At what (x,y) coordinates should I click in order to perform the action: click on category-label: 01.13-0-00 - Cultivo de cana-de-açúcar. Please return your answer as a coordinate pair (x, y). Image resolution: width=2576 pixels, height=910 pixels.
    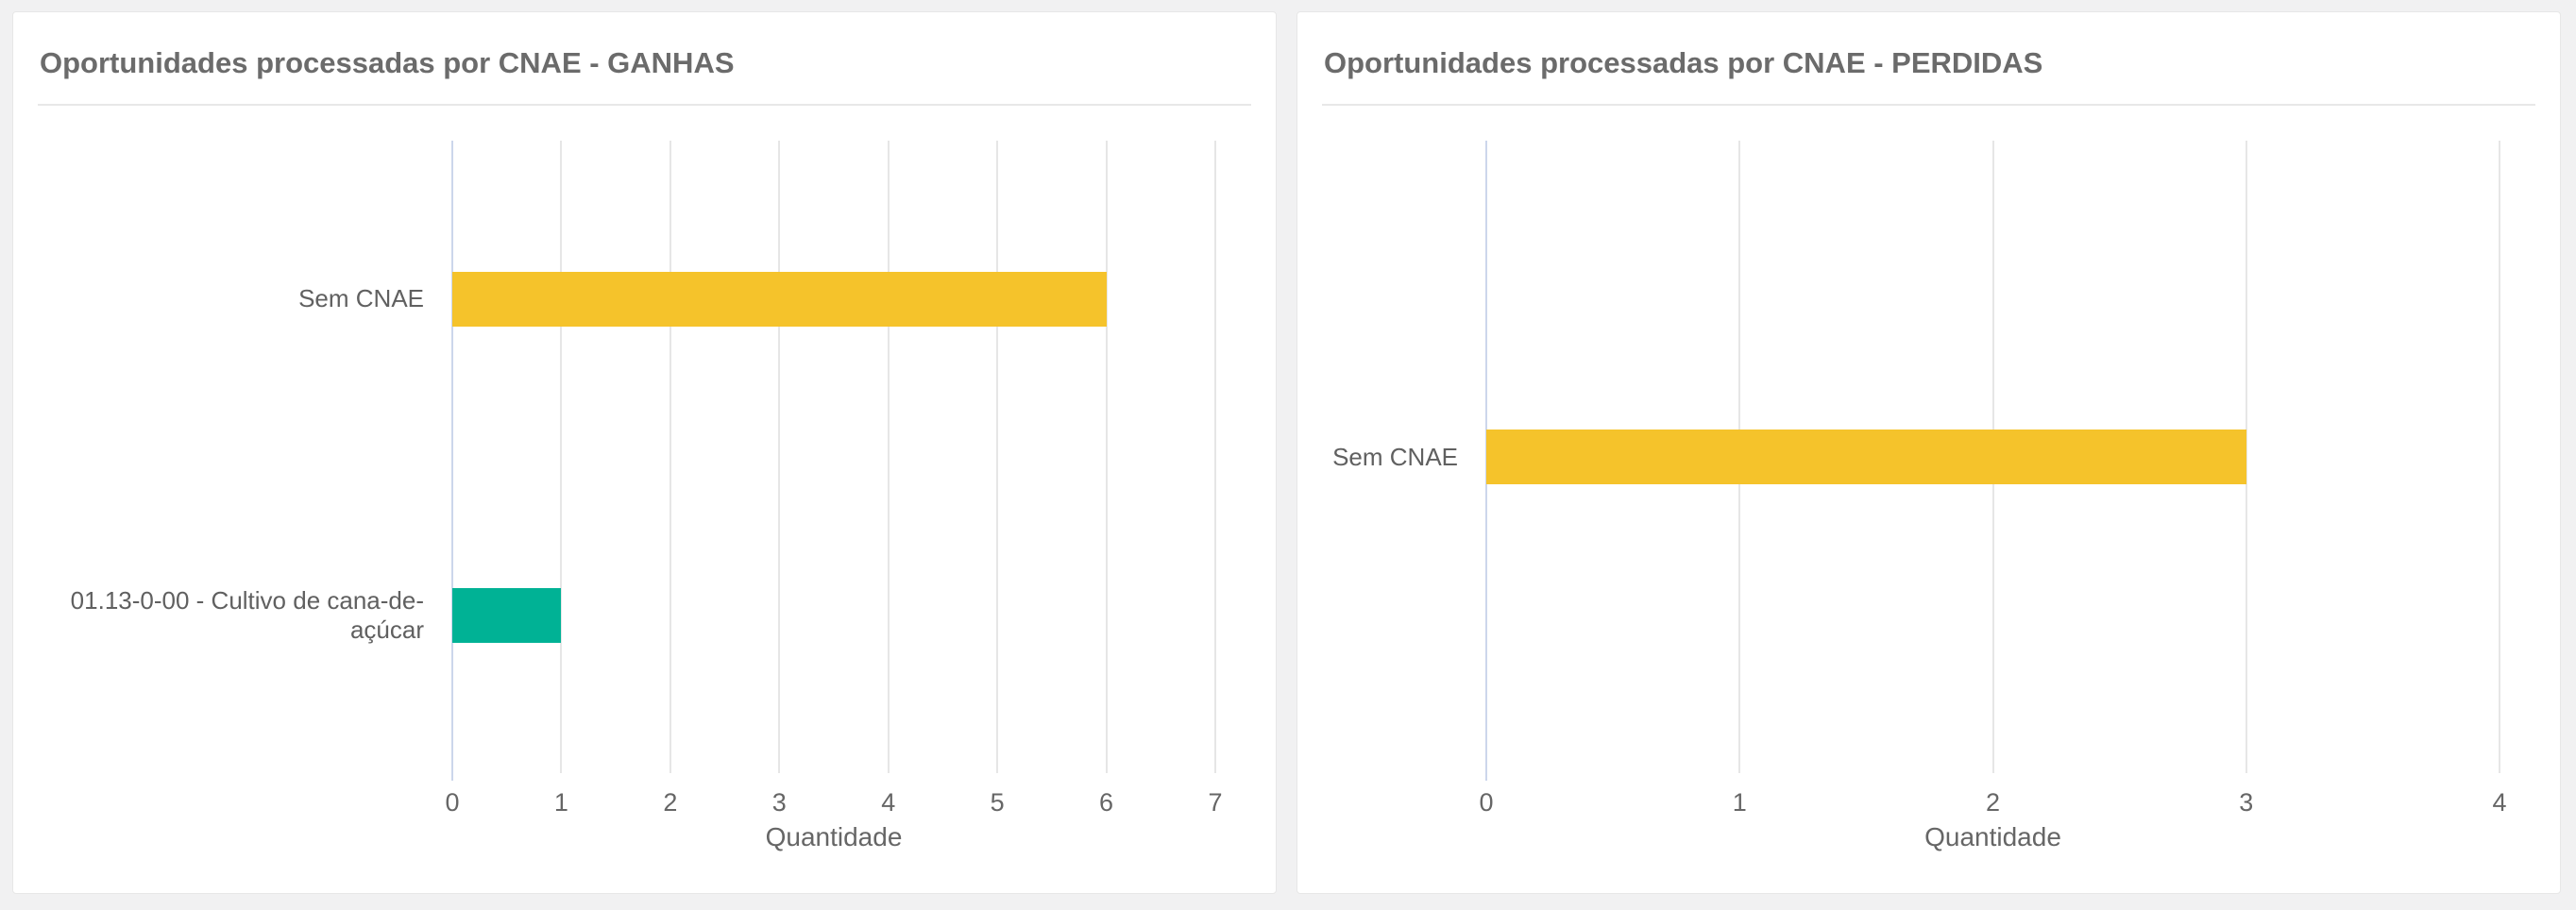
    Looking at the image, I should click on (247, 614).